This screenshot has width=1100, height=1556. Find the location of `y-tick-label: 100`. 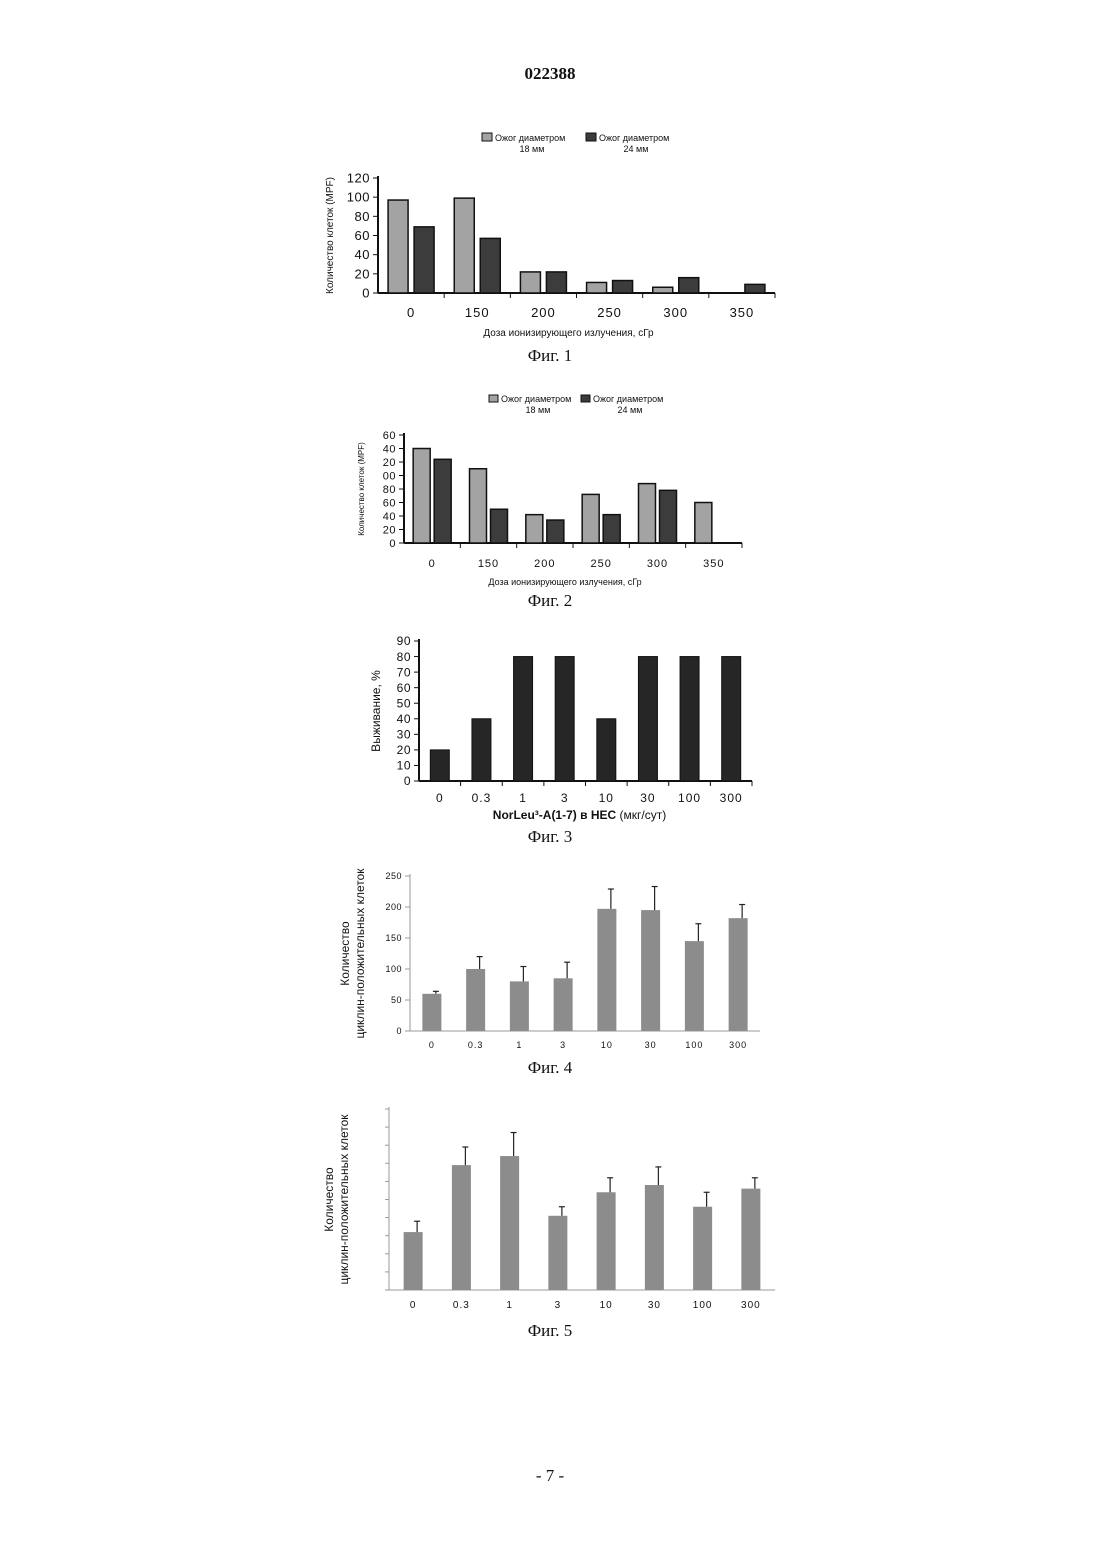

y-tick-label: 100 is located at coordinates (358, 197).